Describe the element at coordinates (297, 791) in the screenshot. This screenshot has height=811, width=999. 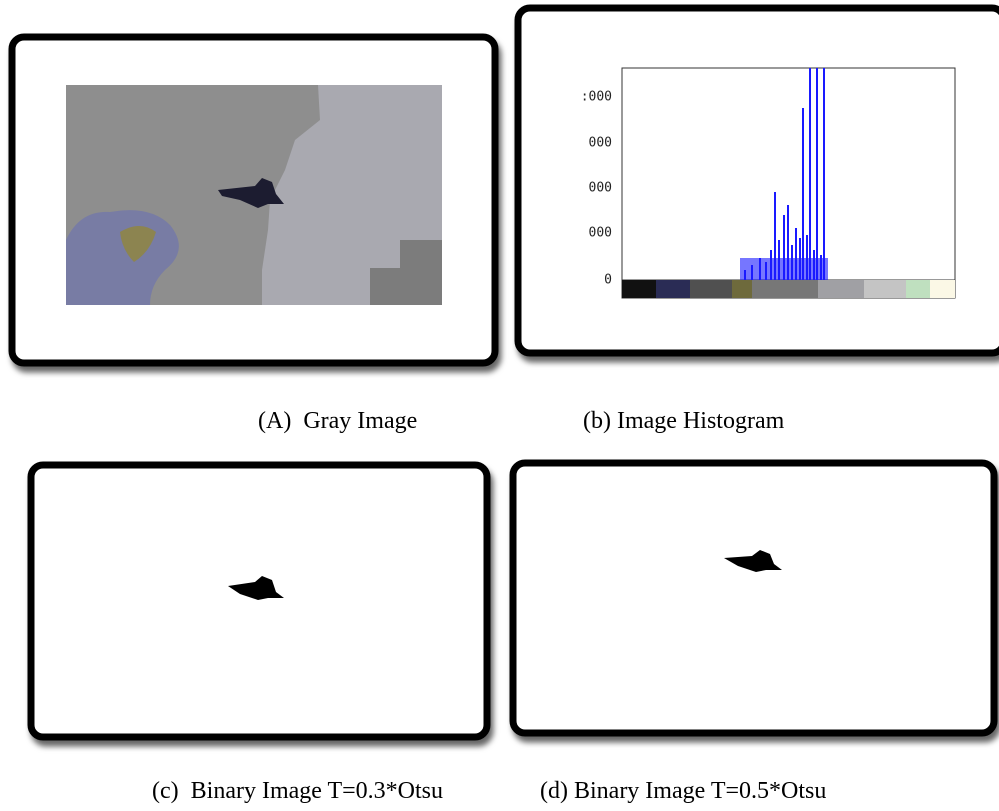
I see `caption: (c) Binary Image T=0.3*Otsu` at that location.